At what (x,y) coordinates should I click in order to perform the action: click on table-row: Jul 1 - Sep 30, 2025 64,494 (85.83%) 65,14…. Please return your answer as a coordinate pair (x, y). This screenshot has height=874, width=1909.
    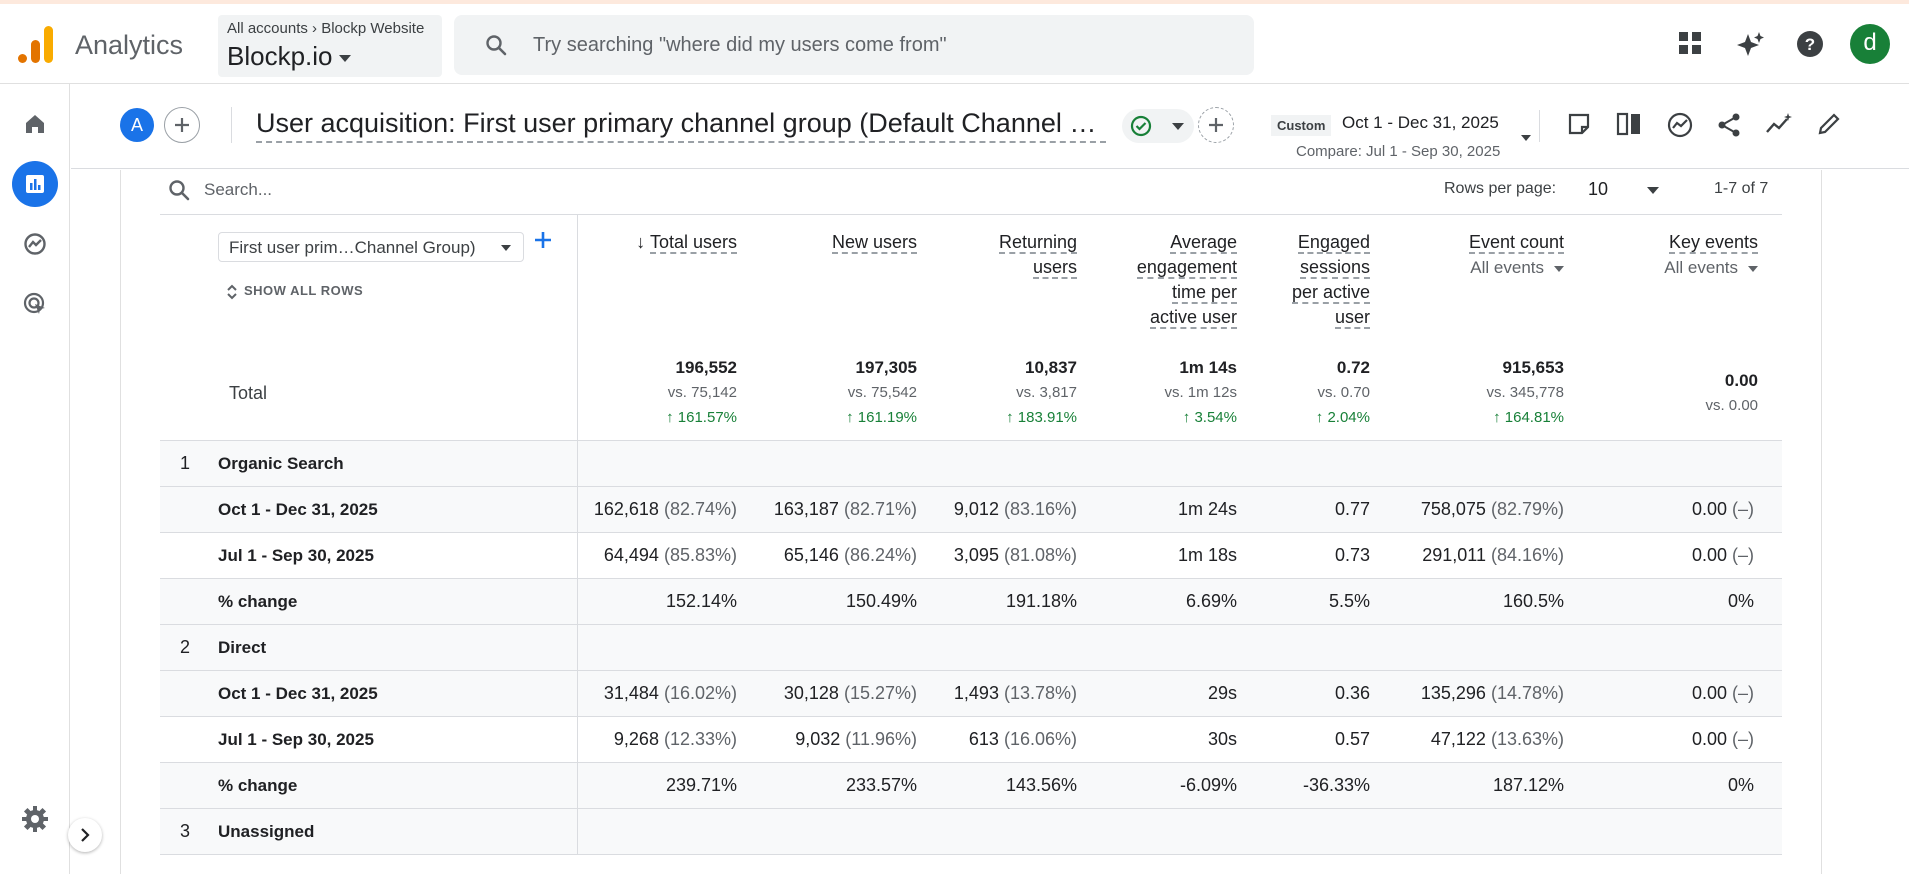
    Looking at the image, I should click on (971, 555).